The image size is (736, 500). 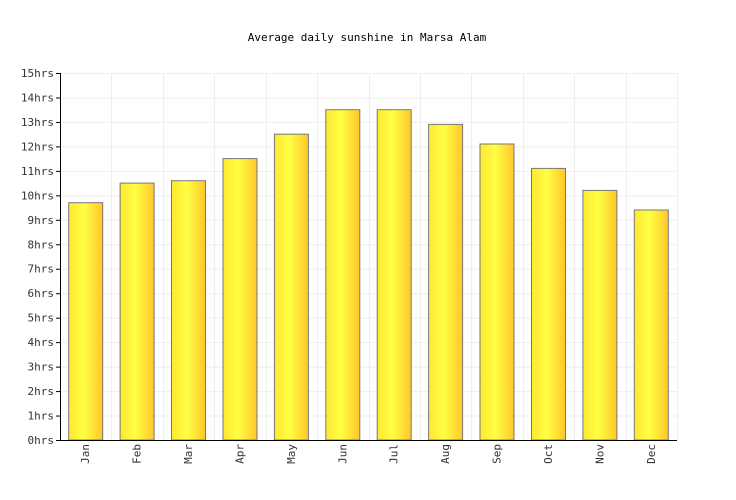 What do you see at coordinates (41, 391) in the screenshot?
I see `y-tick-label: 2hrs` at bounding box center [41, 391].